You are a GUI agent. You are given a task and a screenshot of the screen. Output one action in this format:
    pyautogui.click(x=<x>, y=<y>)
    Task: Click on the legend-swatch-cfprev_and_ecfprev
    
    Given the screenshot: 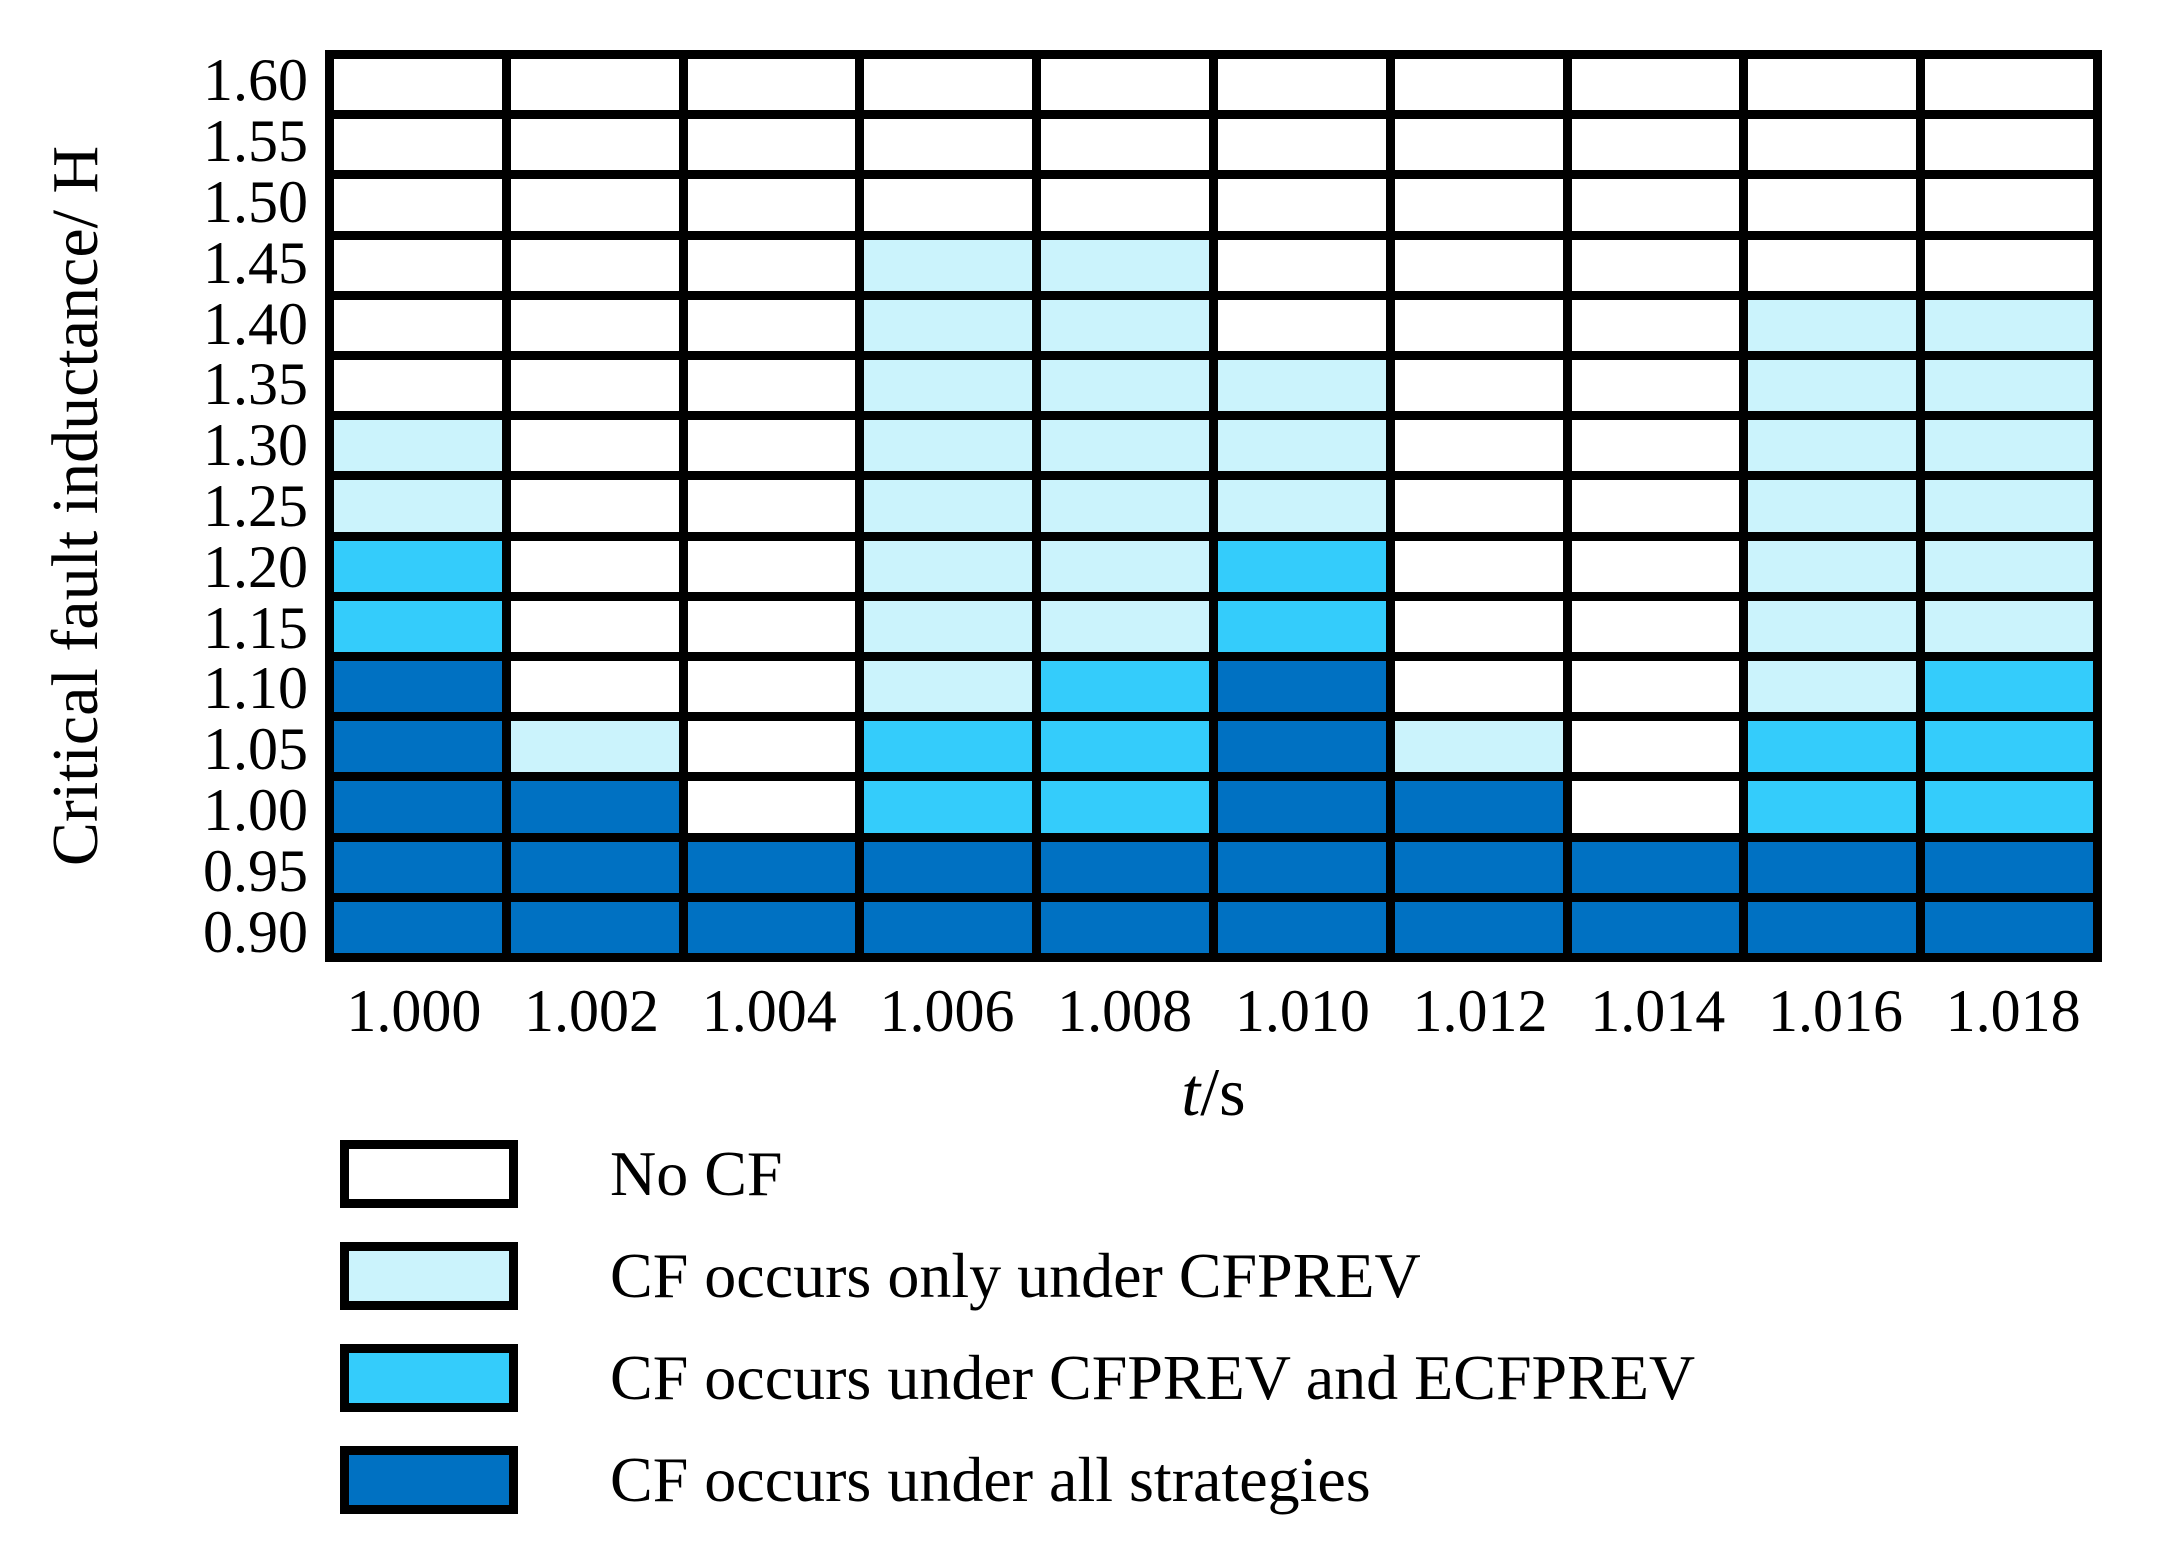 What is the action you would take?
    pyautogui.click(x=429, y=1378)
    